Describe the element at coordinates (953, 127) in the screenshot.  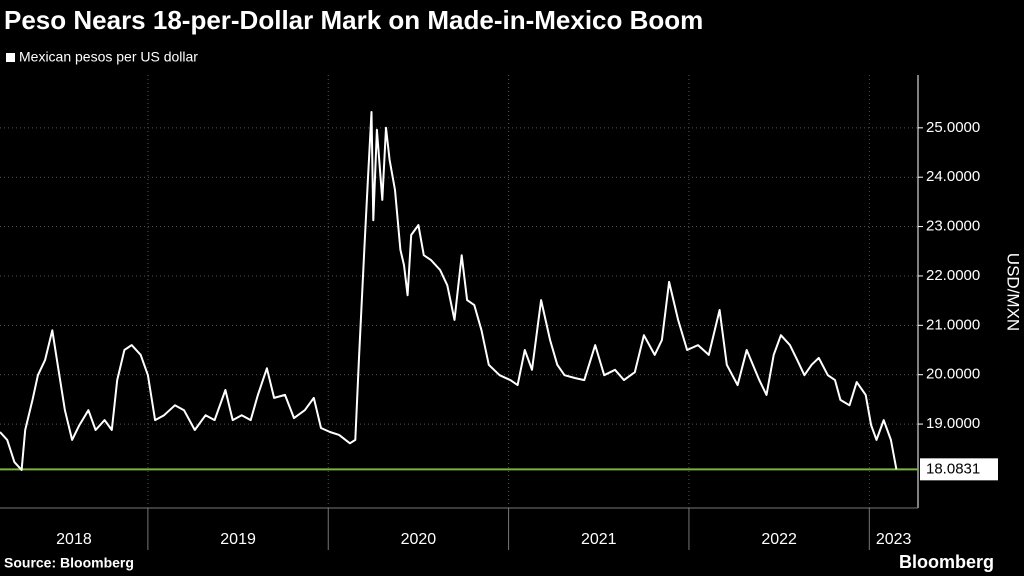
I see `y-tick-label: 25.0000` at that location.